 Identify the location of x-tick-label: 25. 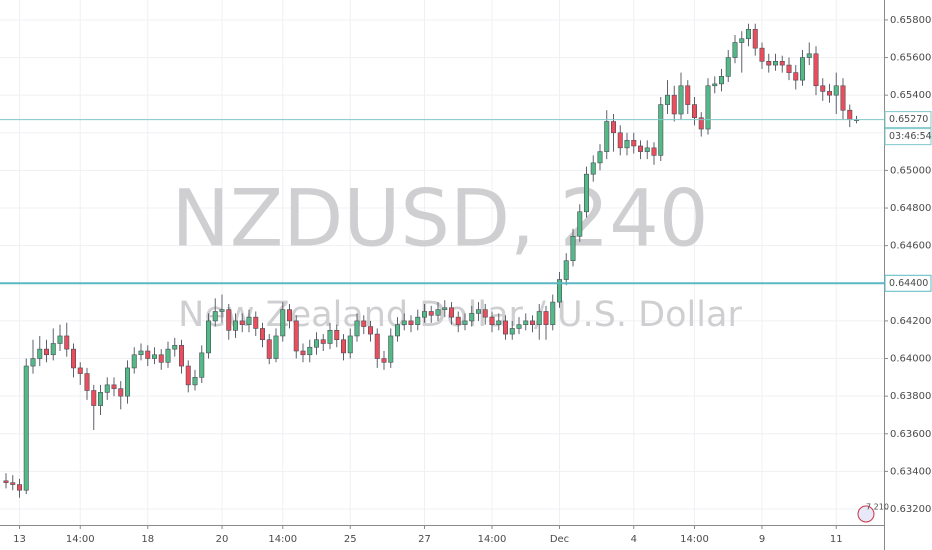
(350, 539).